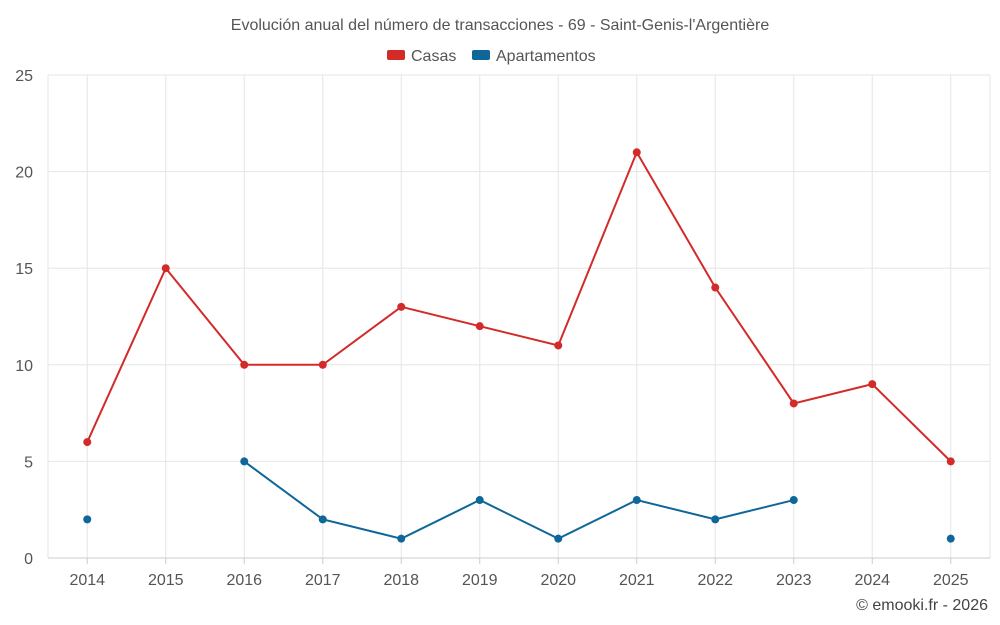 The width and height of the screenshot is (1000, 625). I want to click on y-tick-label: 10, so click(24, 366).